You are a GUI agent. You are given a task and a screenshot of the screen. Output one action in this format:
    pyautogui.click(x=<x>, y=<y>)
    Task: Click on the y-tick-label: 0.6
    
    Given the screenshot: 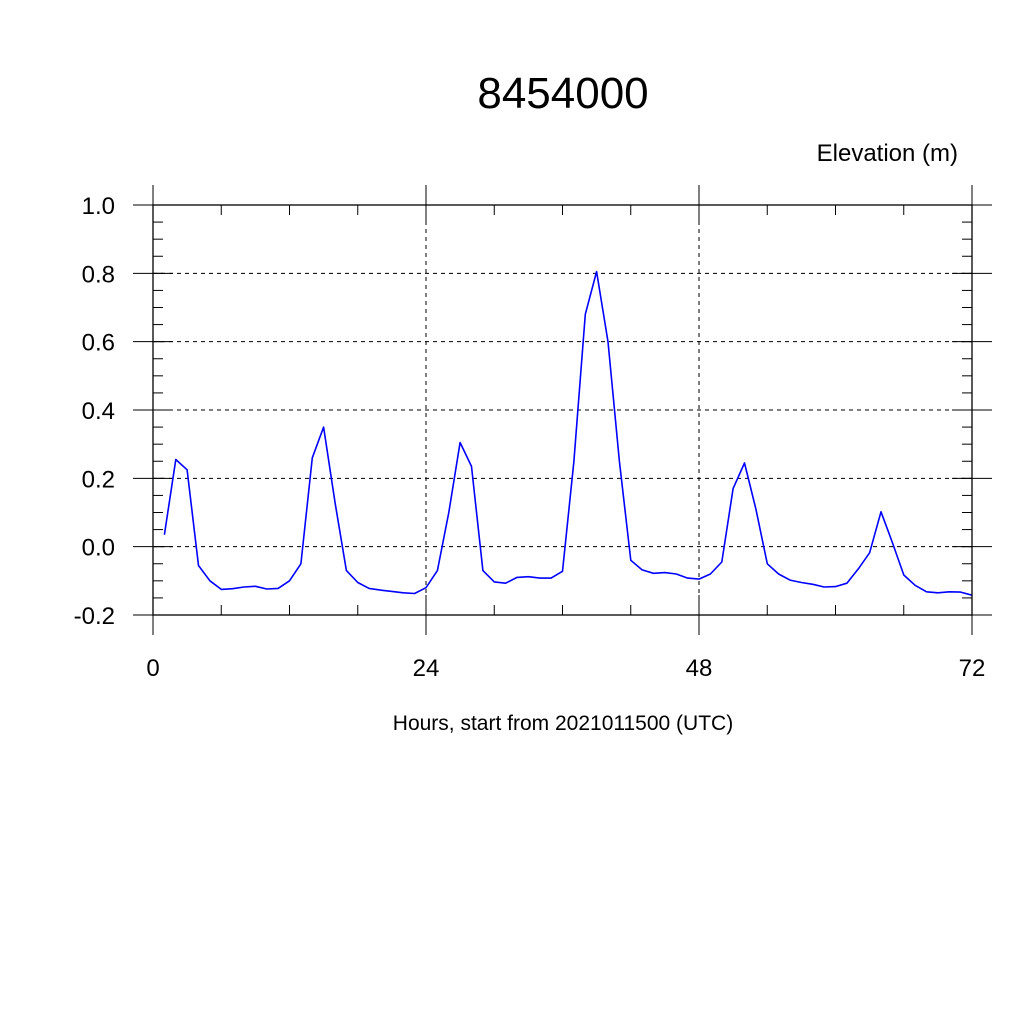 What is the action you would take?
    pyautogui.click(x=98, y=343)
    